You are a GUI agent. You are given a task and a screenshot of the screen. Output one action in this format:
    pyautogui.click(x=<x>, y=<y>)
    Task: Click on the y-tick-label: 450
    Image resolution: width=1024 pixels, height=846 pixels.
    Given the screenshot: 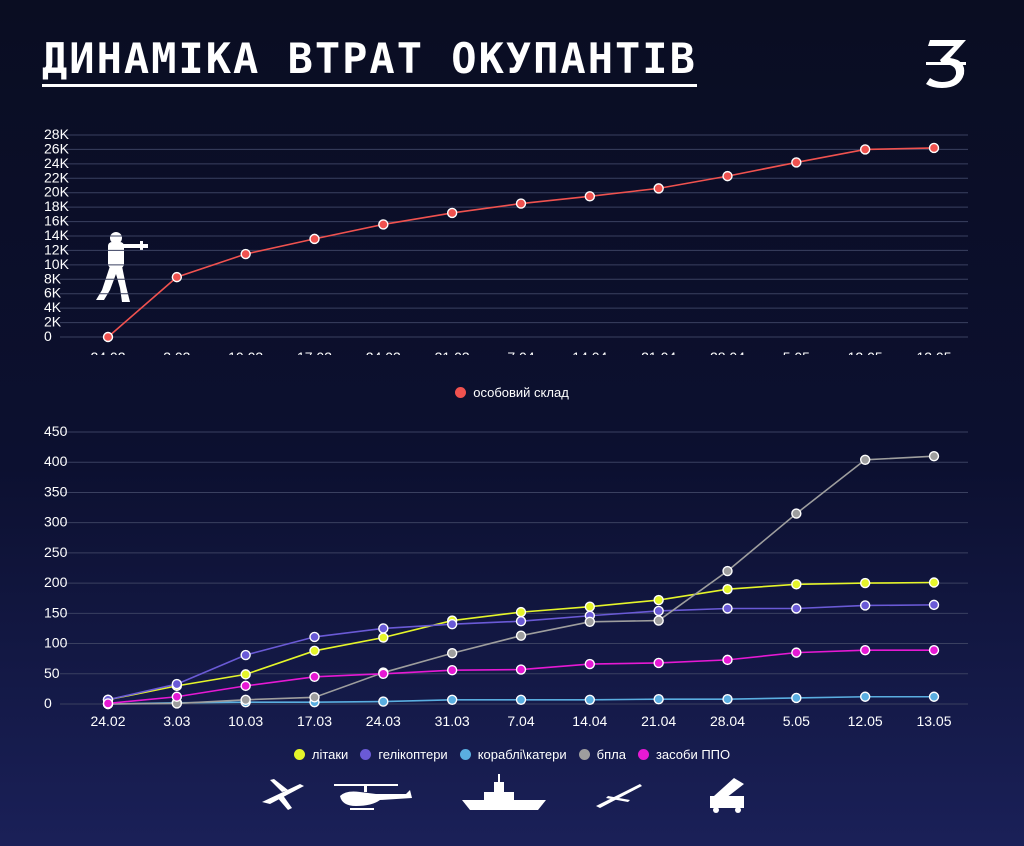 What is the action you would take?
    pyautogui.click(x=56, y=431)
    